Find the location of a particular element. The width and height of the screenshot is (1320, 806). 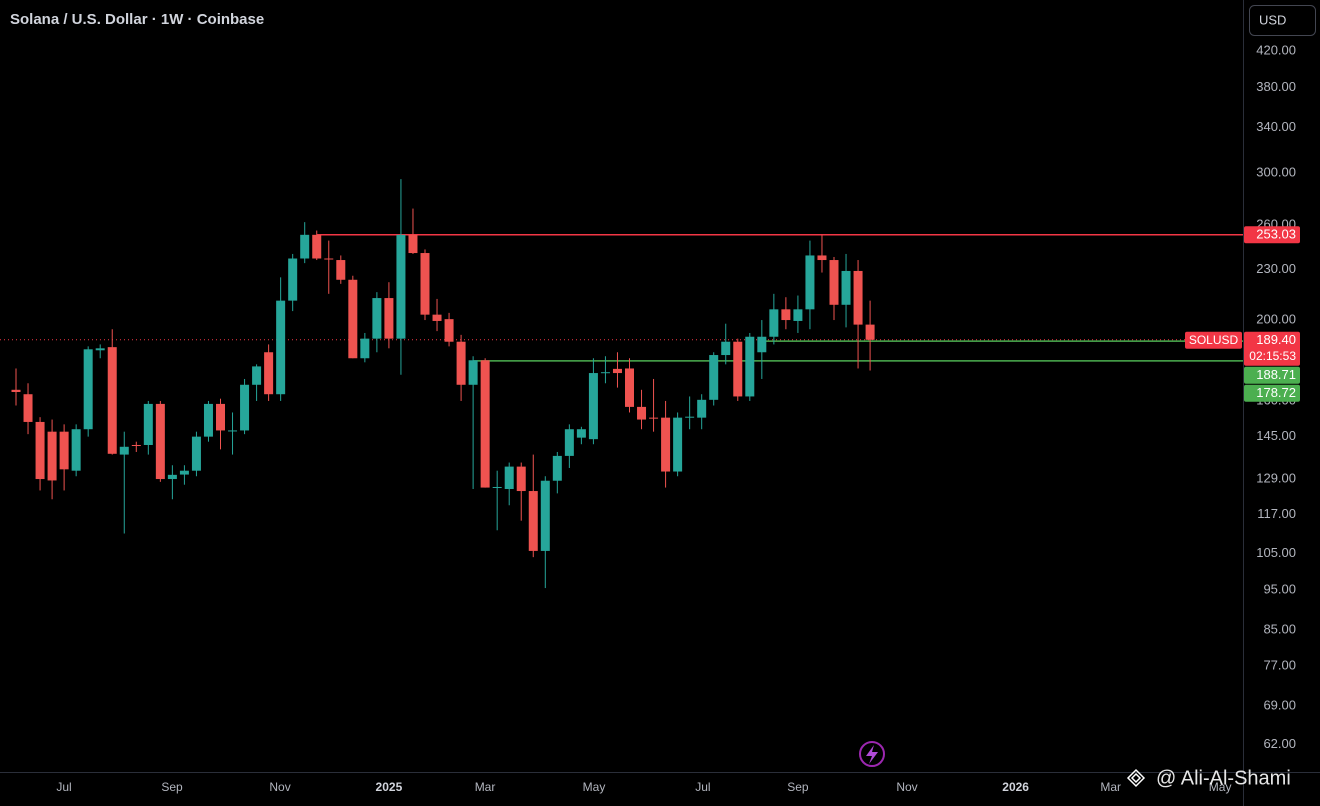

alert-icon is located at coordinates (872, 754).